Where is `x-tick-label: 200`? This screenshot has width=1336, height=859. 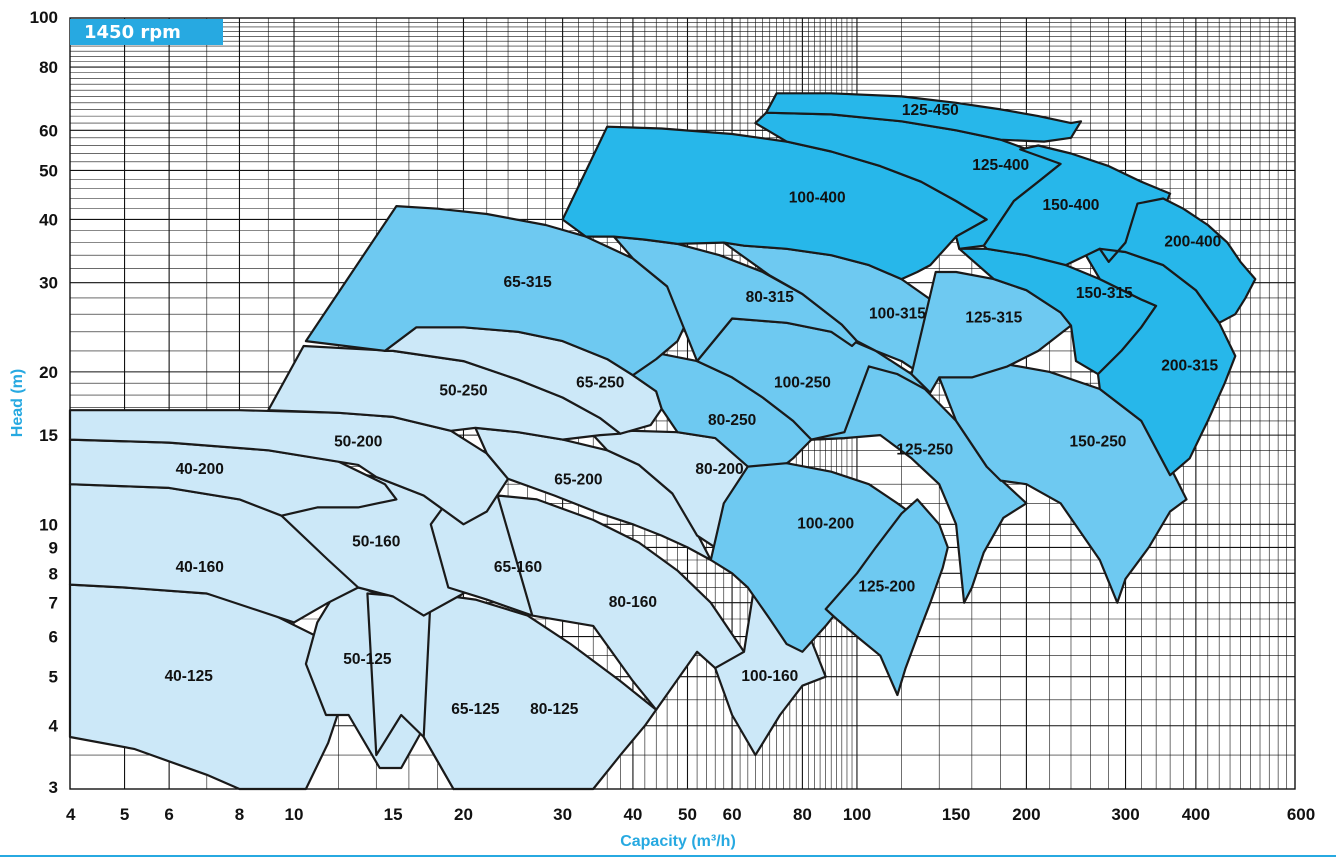 x-tick-label: 200 is located at coordinates (1026, 814).